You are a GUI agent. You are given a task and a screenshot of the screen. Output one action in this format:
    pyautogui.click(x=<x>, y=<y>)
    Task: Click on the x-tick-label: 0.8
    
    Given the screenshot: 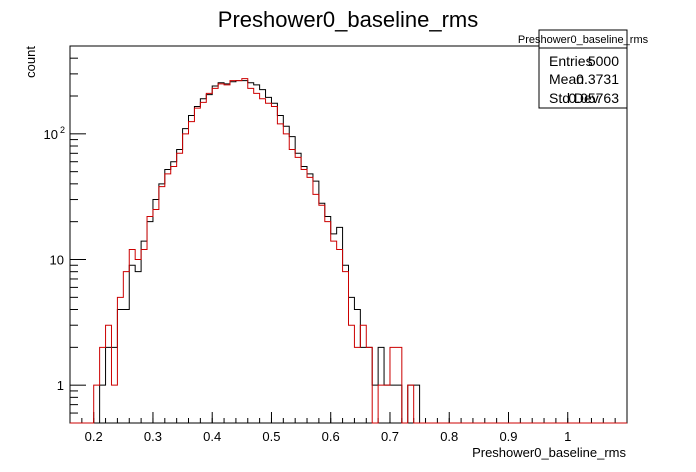 What is the action you would take?
    pyautogui.click(x=449, y=436)
    